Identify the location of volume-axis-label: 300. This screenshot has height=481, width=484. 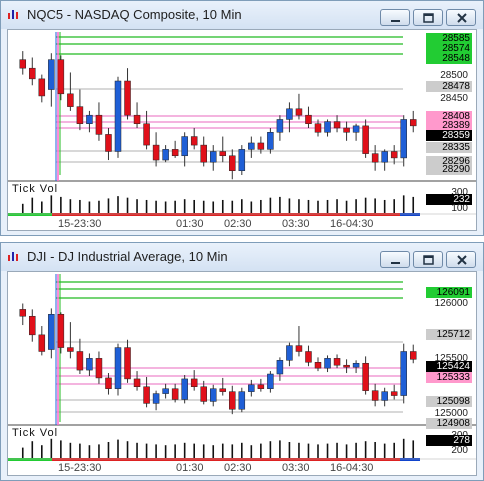
(459, 192).